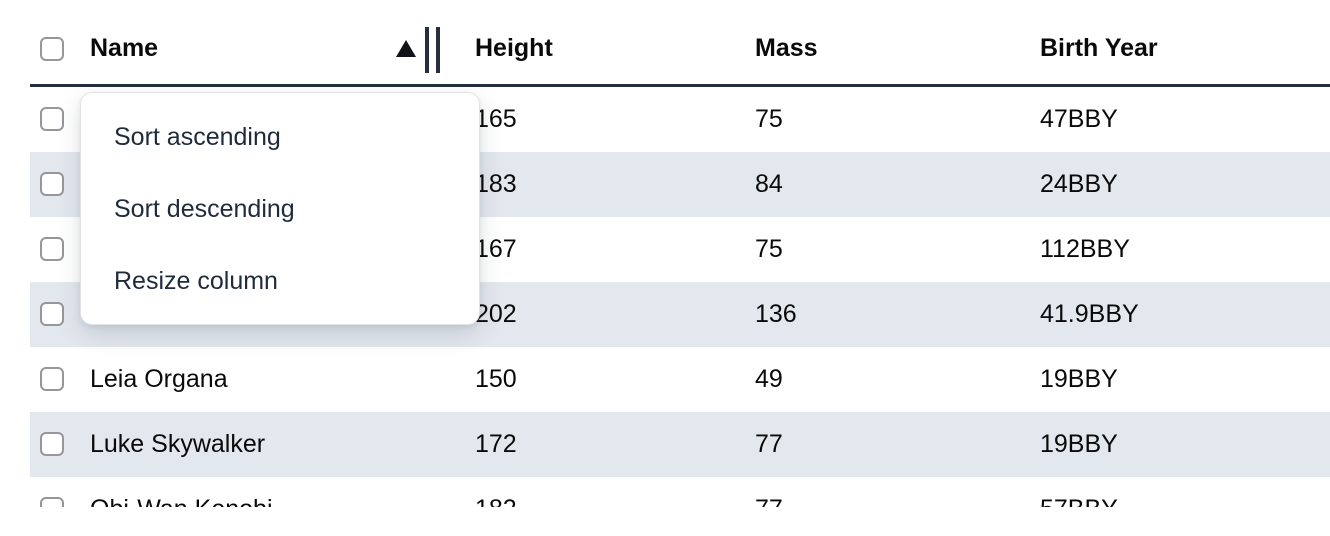 The width and height of the screenshot is (1330, 536). I want to click on menu-item-sort-descending: Sort descending, so click(204, 208).